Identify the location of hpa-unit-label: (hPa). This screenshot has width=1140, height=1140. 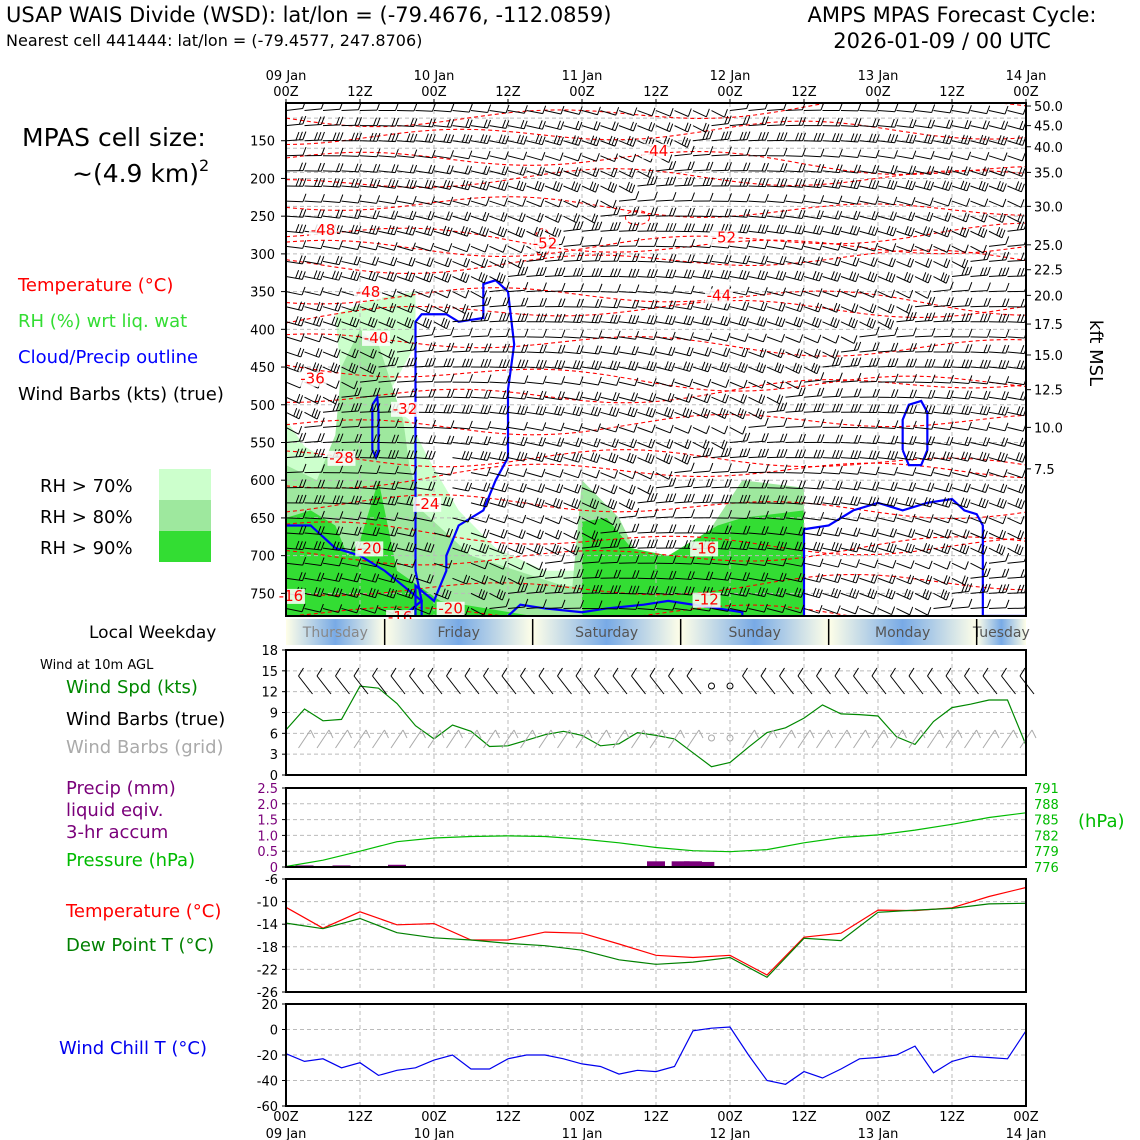
(1101, 821).